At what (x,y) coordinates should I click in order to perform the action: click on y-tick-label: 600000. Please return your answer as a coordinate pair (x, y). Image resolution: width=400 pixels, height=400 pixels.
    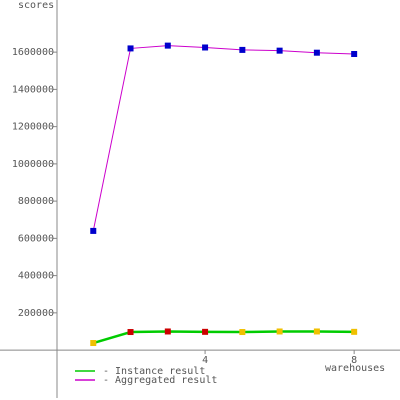
    Looking at the image, I should click on (36, 238).